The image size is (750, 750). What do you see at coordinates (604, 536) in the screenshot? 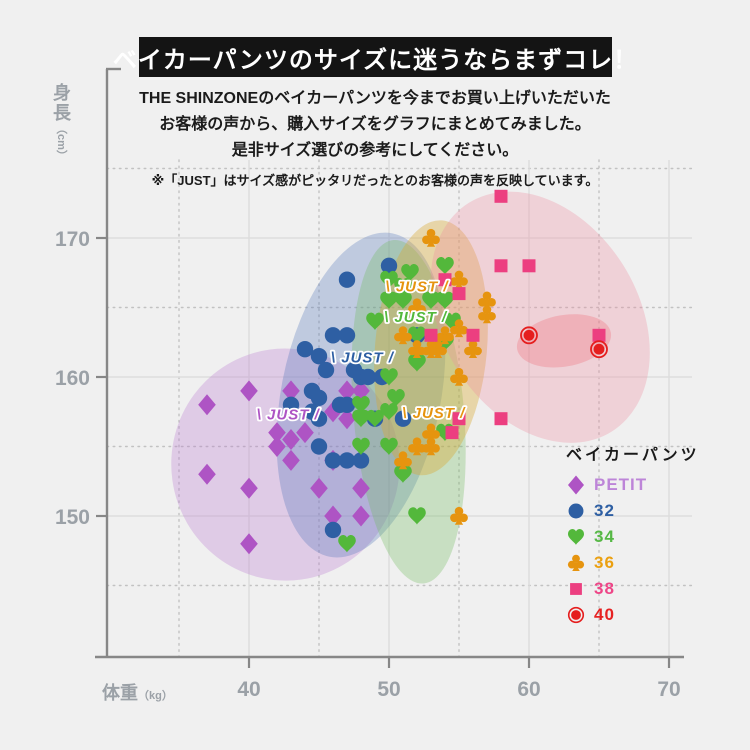
I see `legend-item-label: 34` at bounding box center [604, 536].